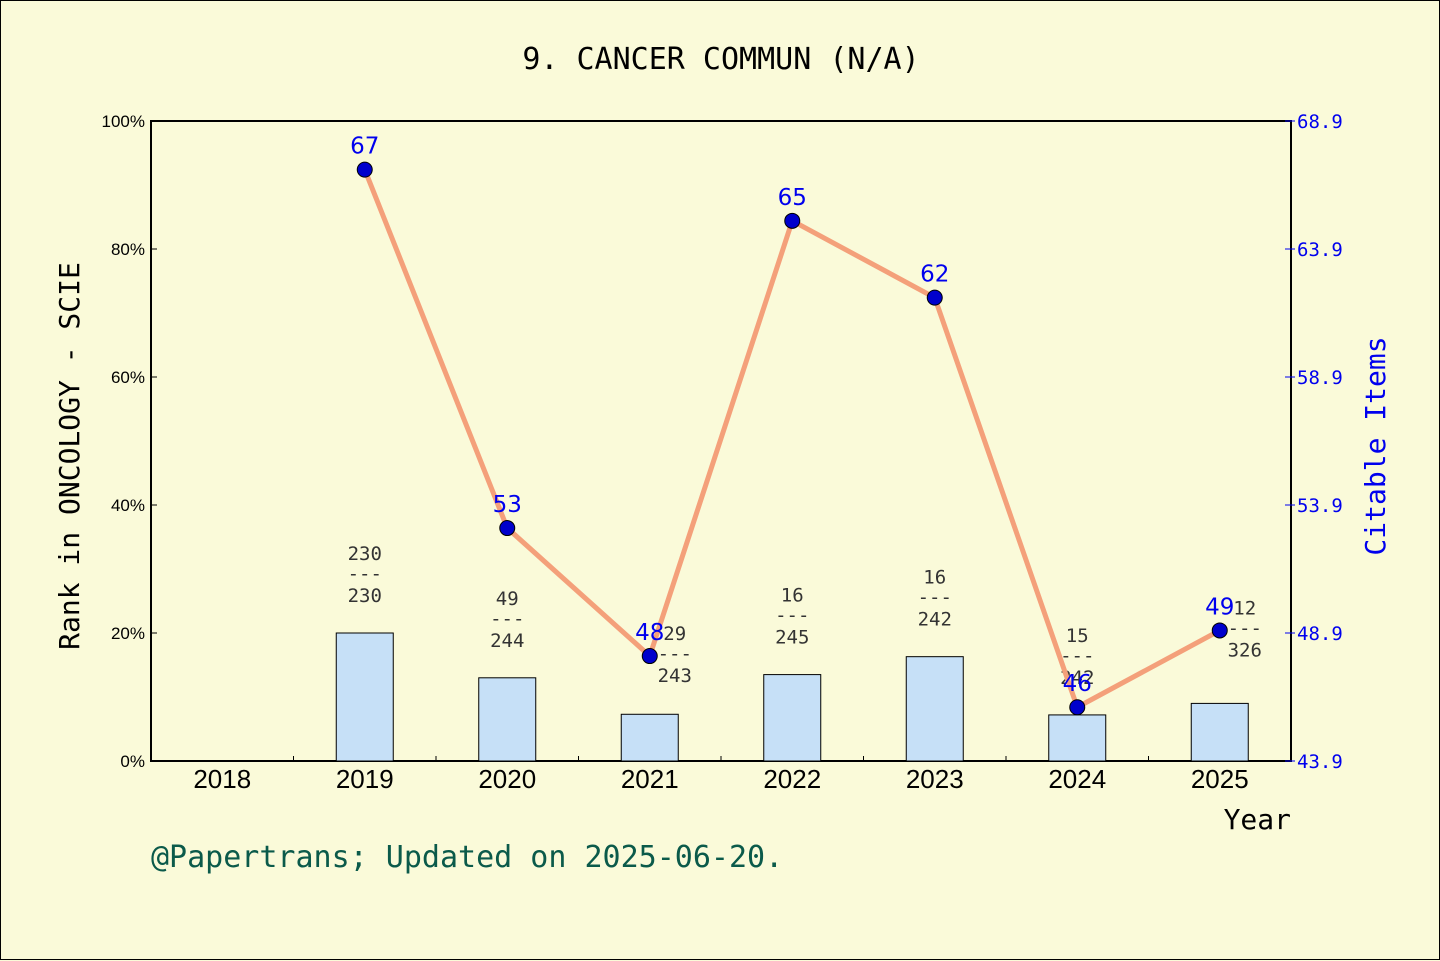 The image size is (1440, 961). I want to click on y-axis-right-label: Citable Items, so click(1375, 445).